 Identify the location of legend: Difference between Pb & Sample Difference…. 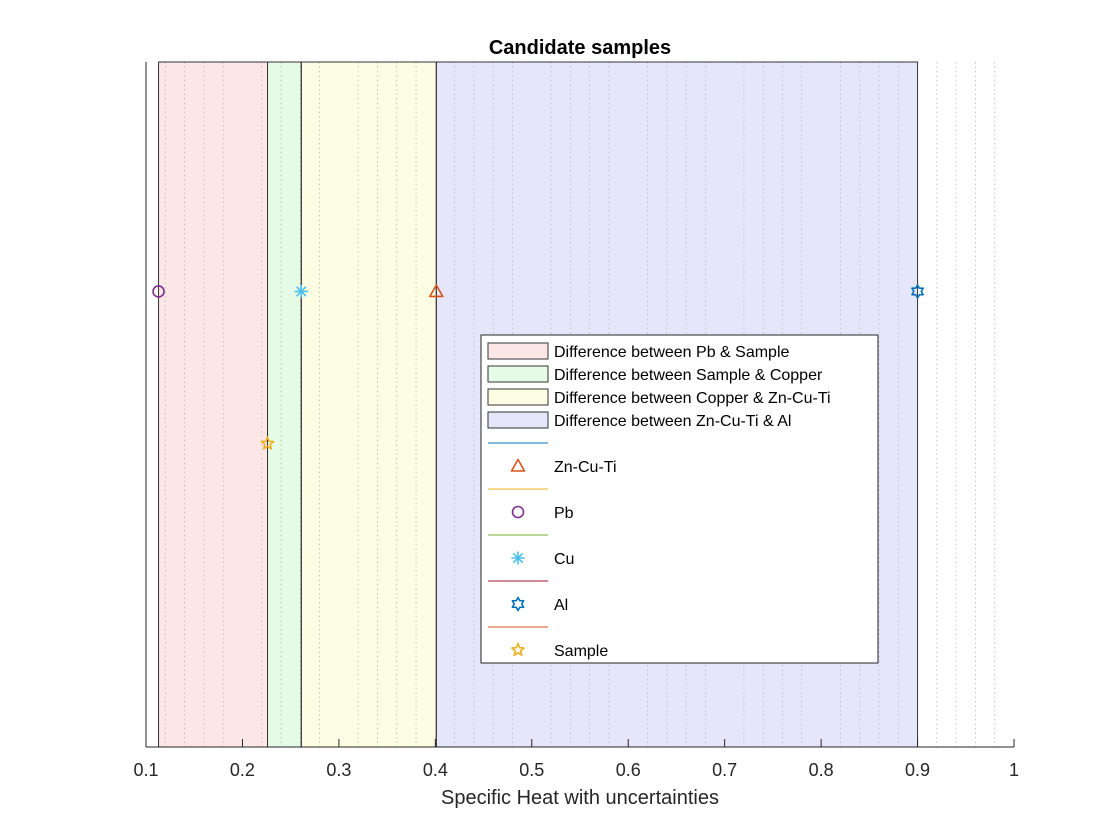
(679, 499).